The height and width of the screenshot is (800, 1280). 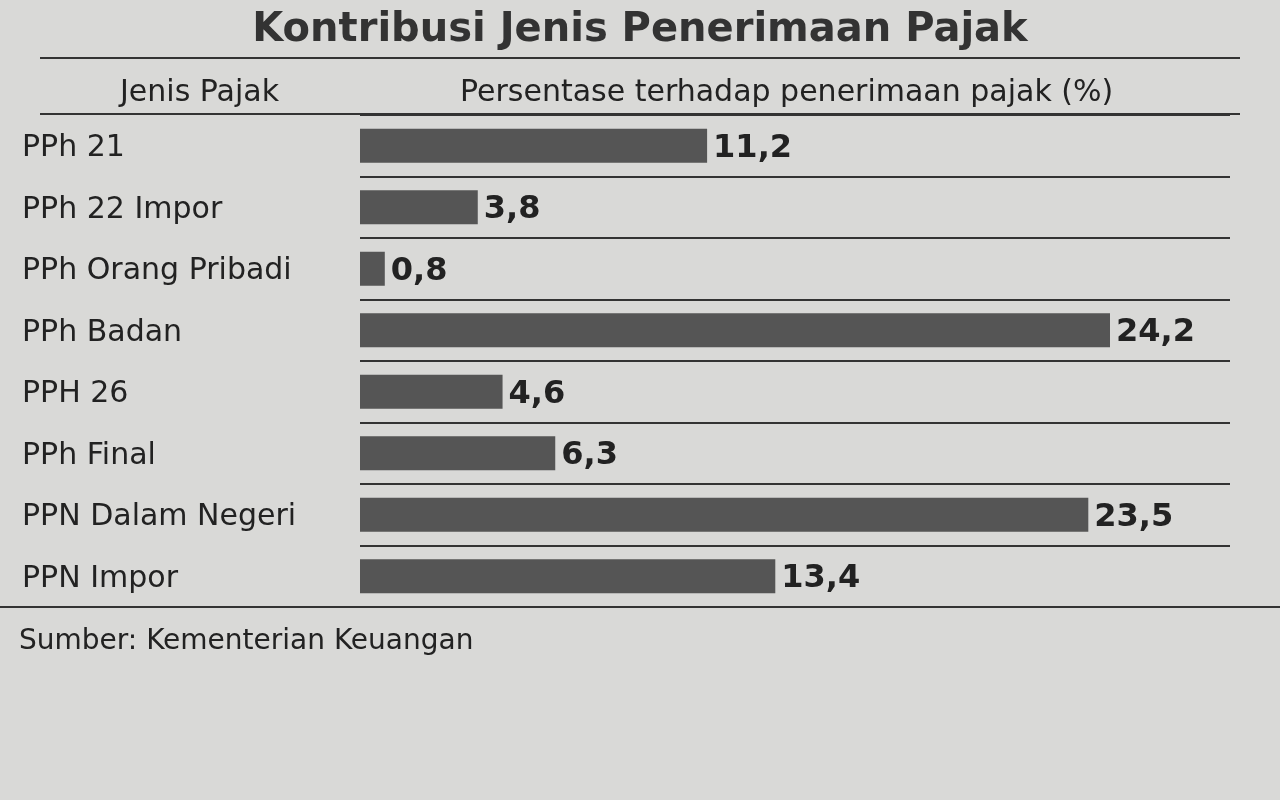 I want to click on data-label: 11,2, so click(x=753, y=145).